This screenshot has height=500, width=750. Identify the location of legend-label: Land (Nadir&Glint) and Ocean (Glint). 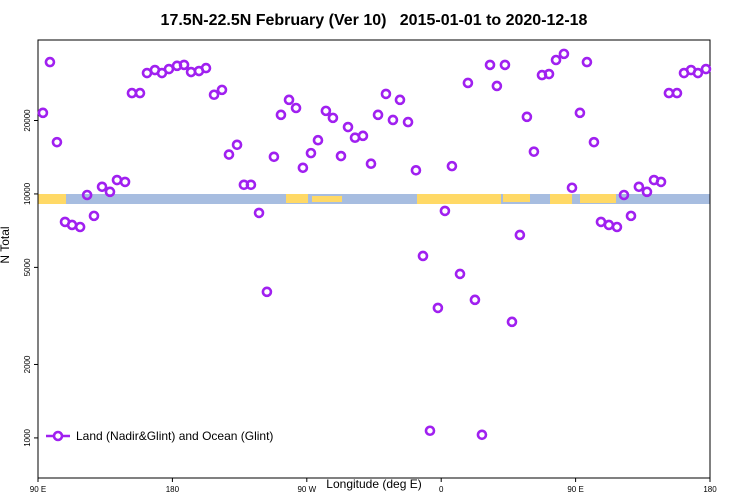
(174, 436).